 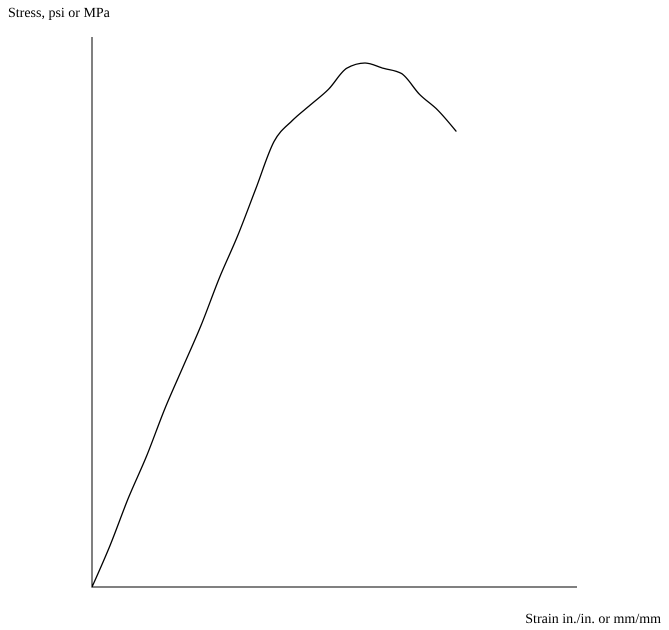 I want to click on x-axis-title: Strain in./in. or mm/mm, so click(x=593, y=619).